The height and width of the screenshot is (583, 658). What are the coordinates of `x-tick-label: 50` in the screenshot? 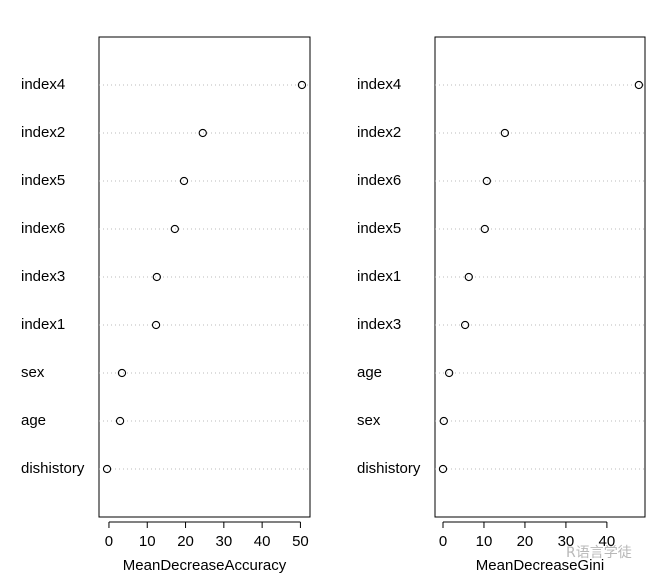 It's located at (300, 541).